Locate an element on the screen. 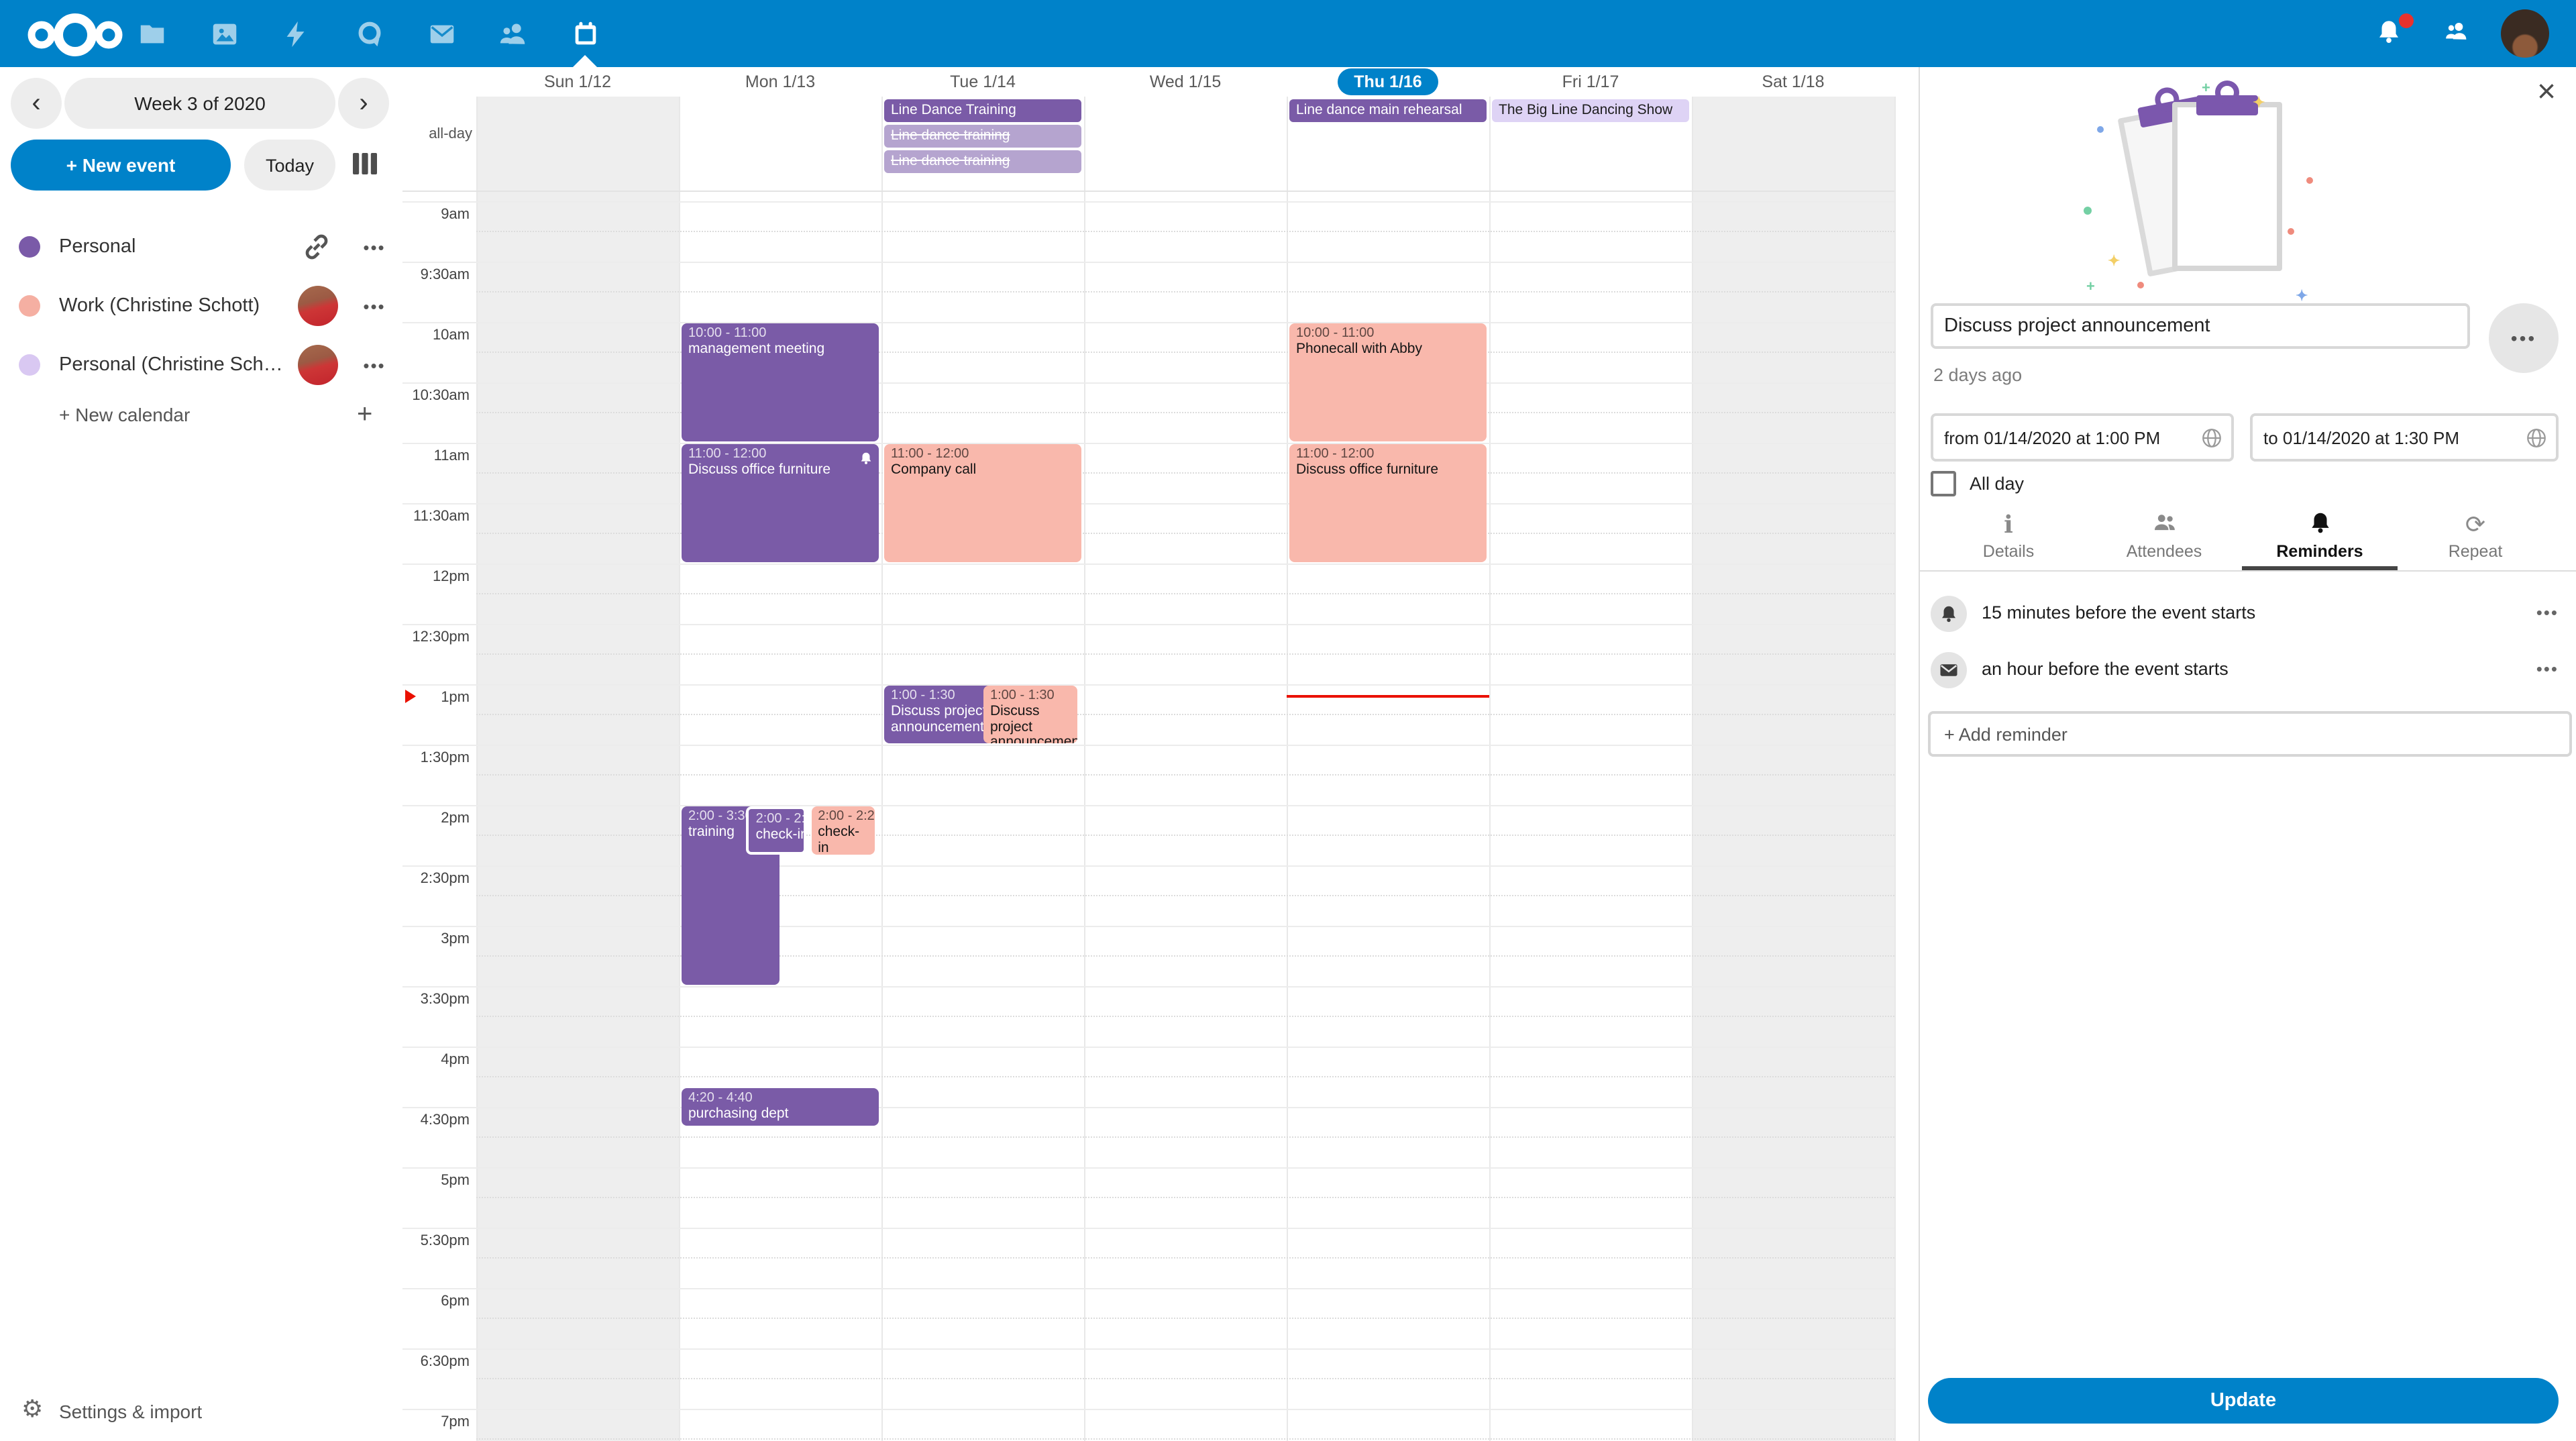 The image size is (2576, 1441). files-icon is located at coordinates (151, 33).